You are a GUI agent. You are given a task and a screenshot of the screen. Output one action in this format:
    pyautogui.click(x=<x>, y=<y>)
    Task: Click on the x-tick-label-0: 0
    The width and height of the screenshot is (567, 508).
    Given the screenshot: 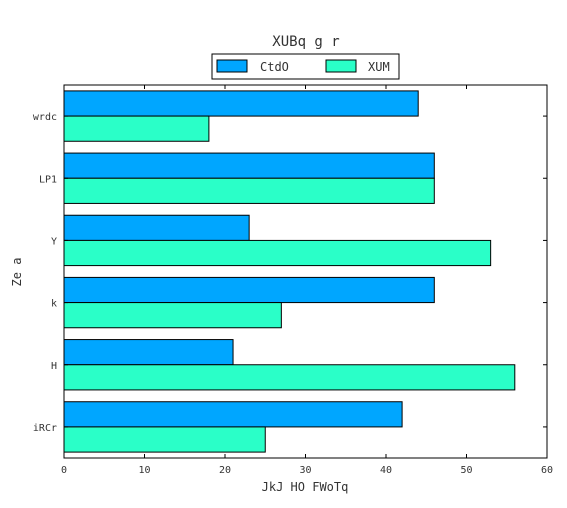 What is the action you would take?
    pyautogui.click(x=64, y=470)
    